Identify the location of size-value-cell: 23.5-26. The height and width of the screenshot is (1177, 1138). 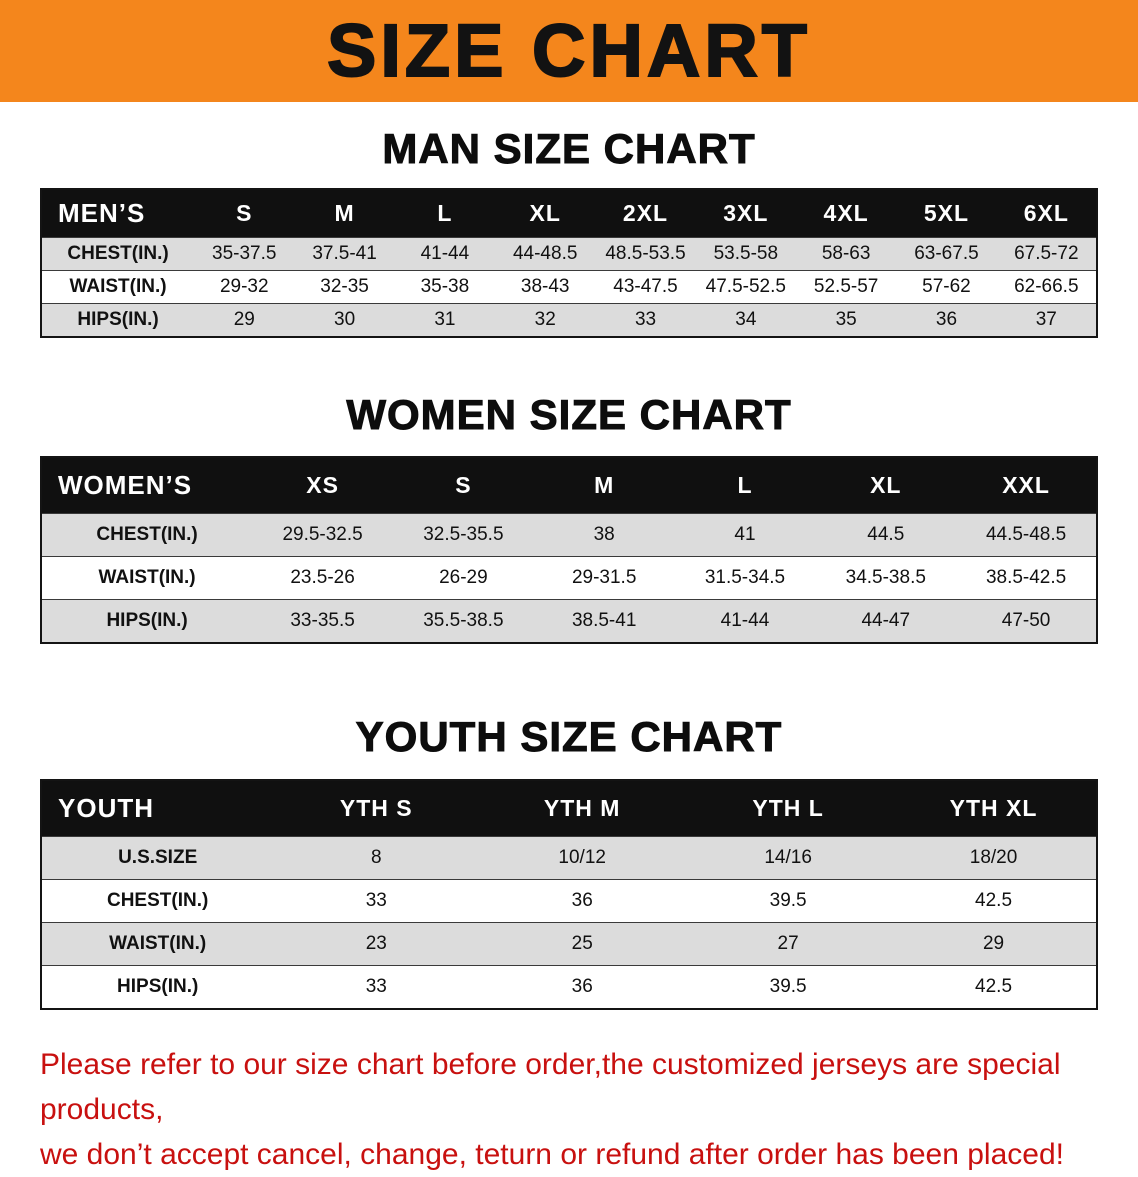
(322, 578).